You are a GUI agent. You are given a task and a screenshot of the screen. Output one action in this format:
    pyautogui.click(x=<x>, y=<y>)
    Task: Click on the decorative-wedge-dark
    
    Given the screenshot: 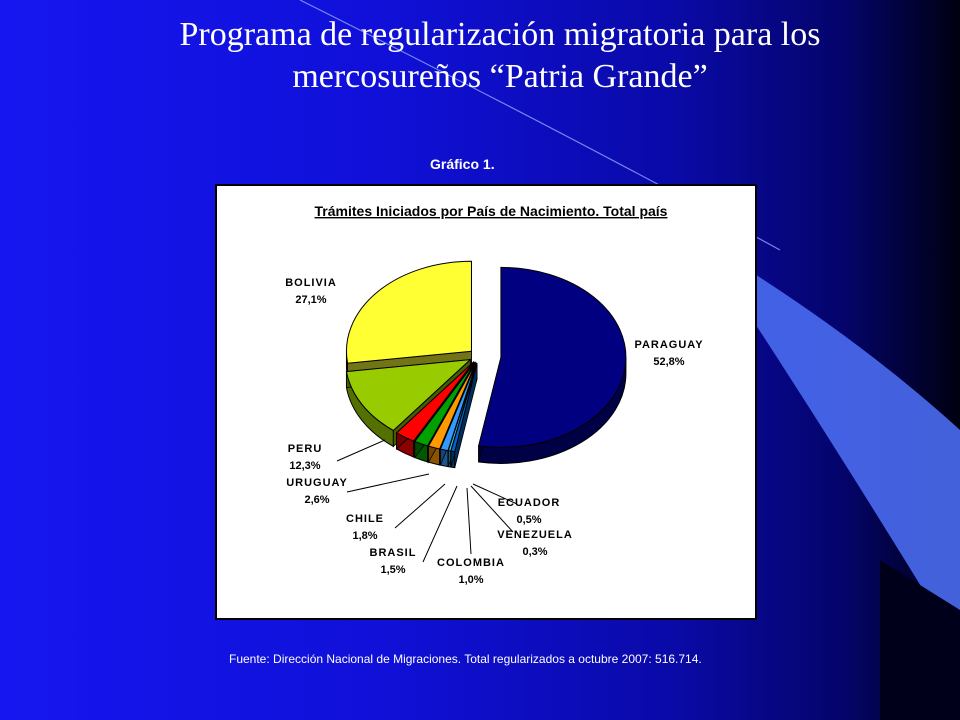 What is the action you would take?
    pyautogui.click(x=920, y=640)
    